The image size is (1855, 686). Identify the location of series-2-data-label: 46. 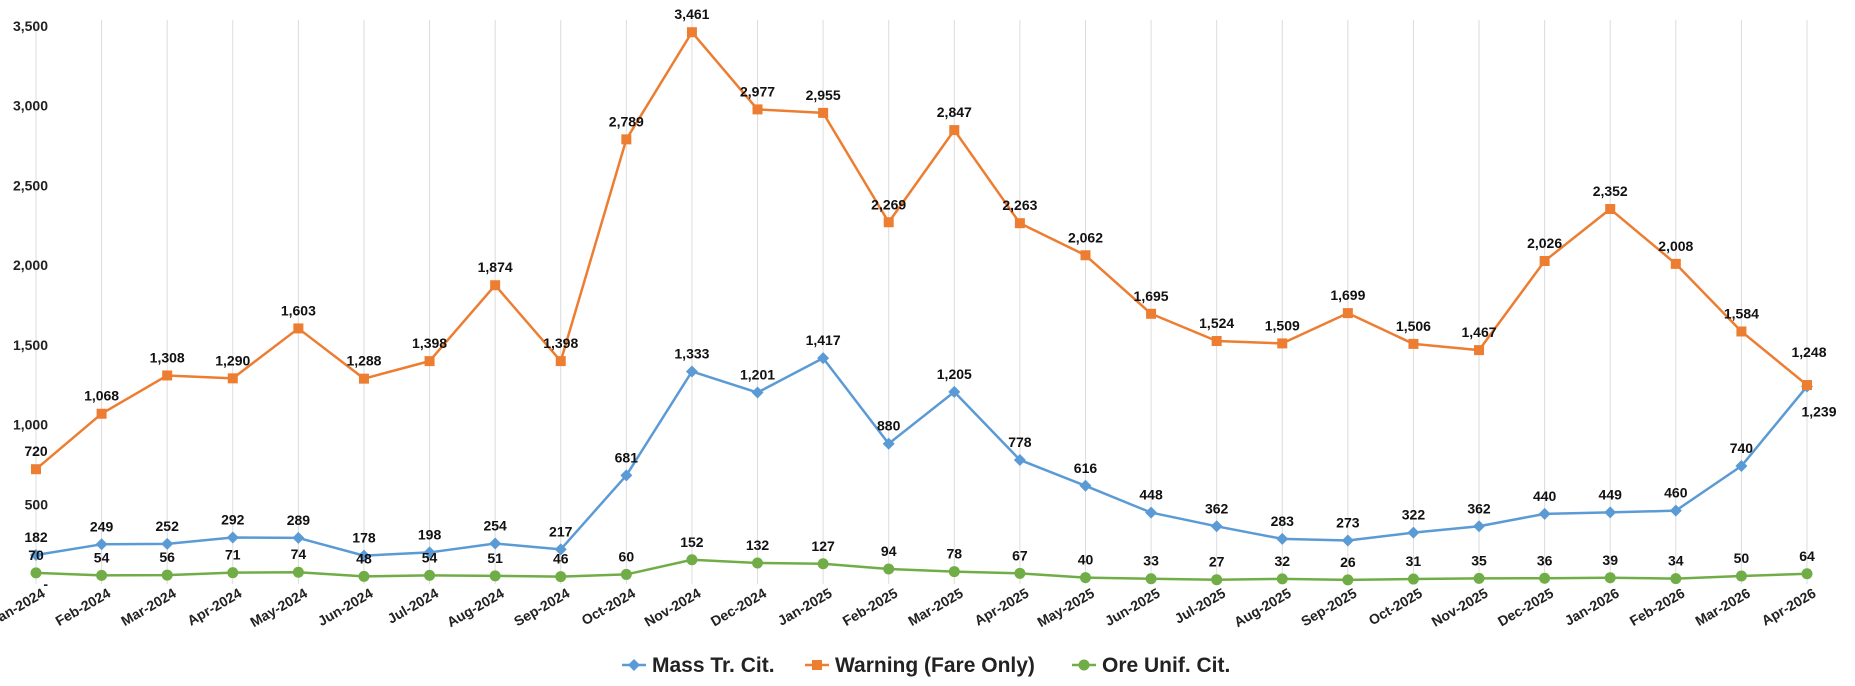
(561, 559).